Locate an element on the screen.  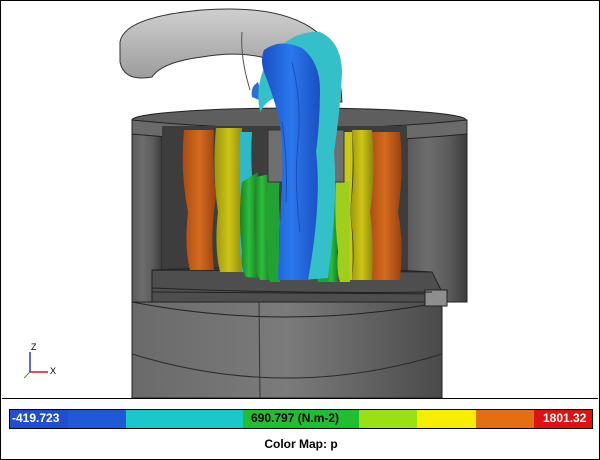
legend-mid-value: 690.797 (N.m-2) is located at coordinates (295, 418).